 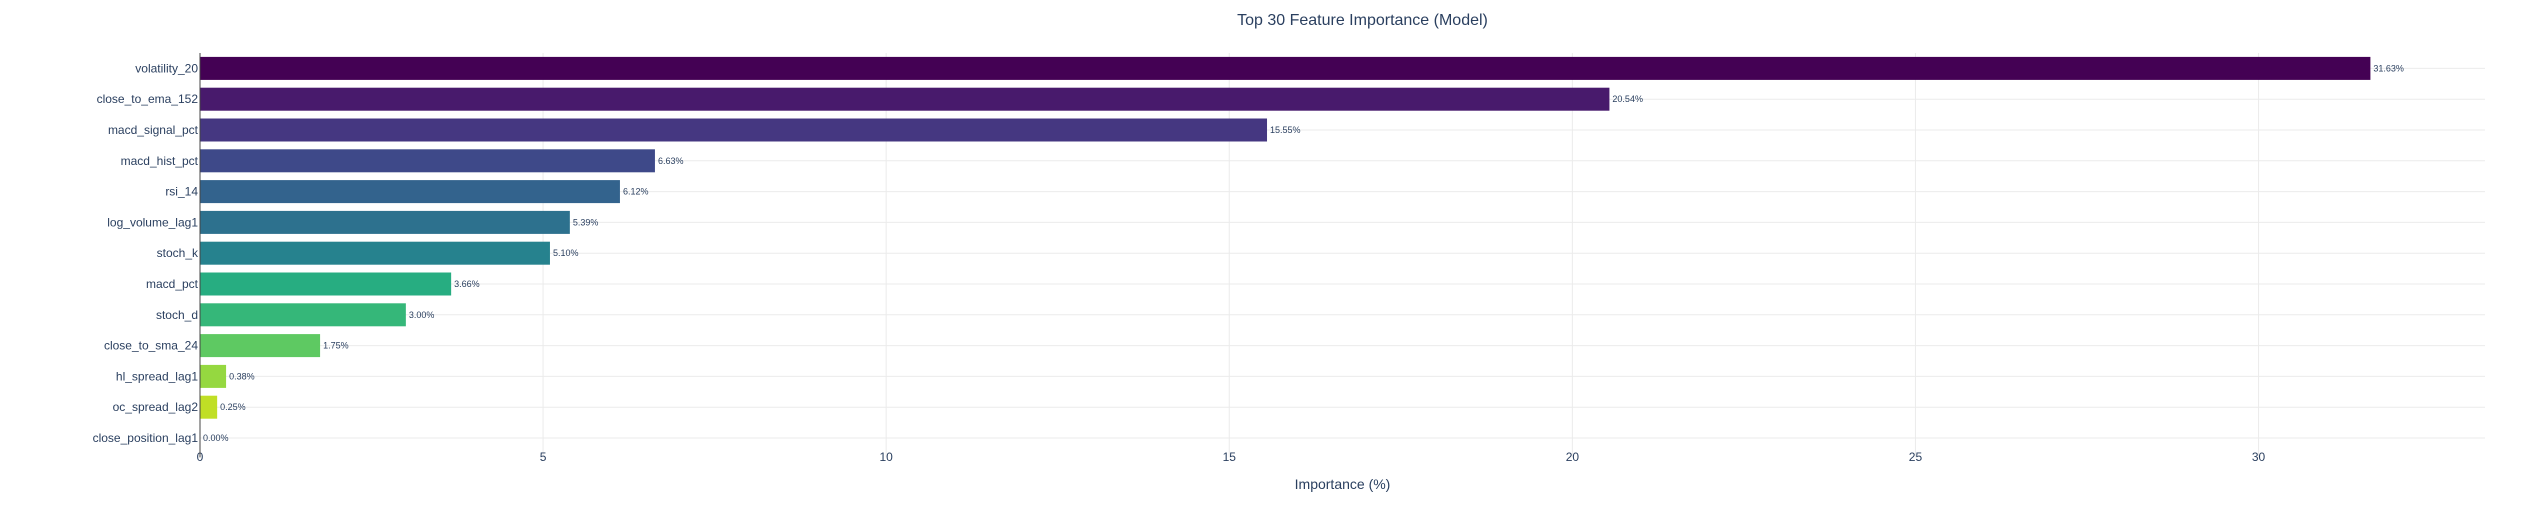 I want to click on y-tick-label: stoch_k, so click(x=178, y=253).